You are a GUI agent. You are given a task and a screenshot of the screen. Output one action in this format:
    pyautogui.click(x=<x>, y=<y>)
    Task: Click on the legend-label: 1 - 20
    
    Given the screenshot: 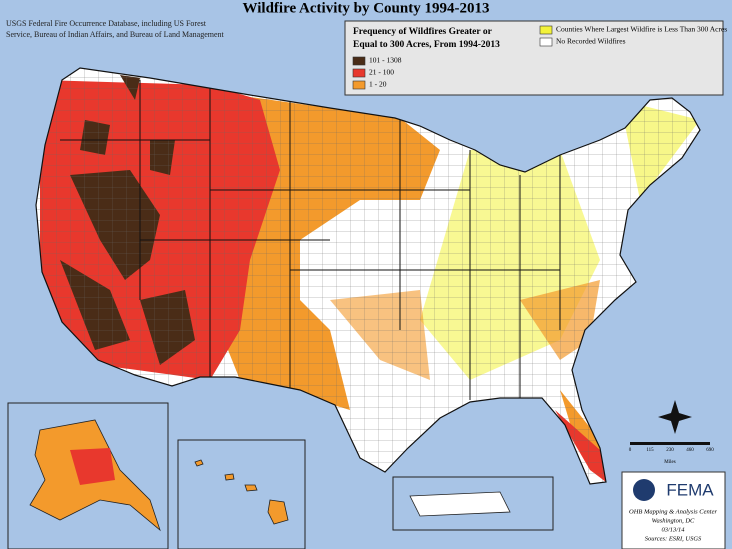 What is the action you would take?
    pyautogui.click(x=378, y=84)
    